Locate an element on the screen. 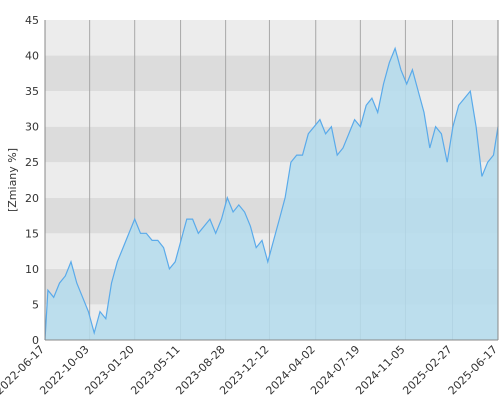  y-axis-label: [Zmiany %] is located at coordinates (12, 180).